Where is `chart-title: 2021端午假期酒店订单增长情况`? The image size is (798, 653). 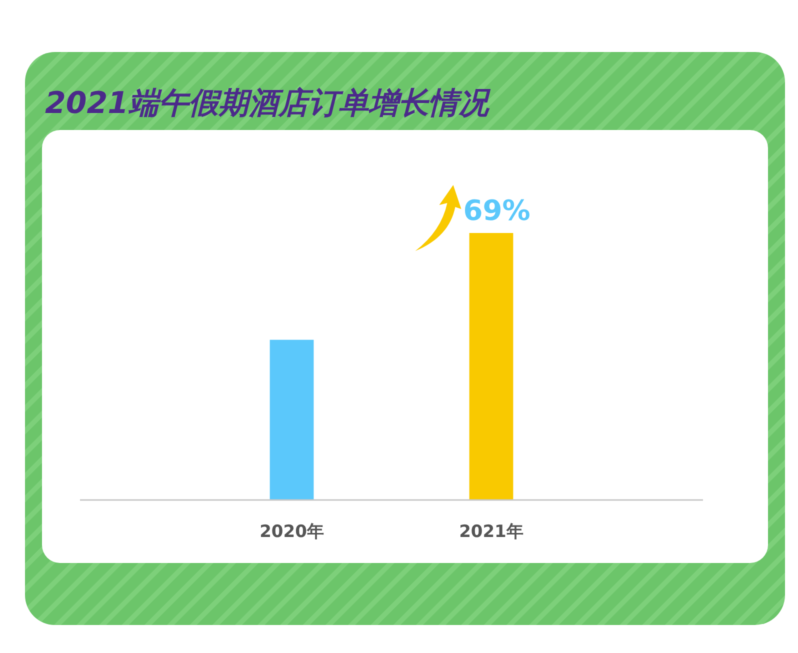
chart-title: 2021端午假期酒店订单增长情况 is located at coordinates (268, 103).